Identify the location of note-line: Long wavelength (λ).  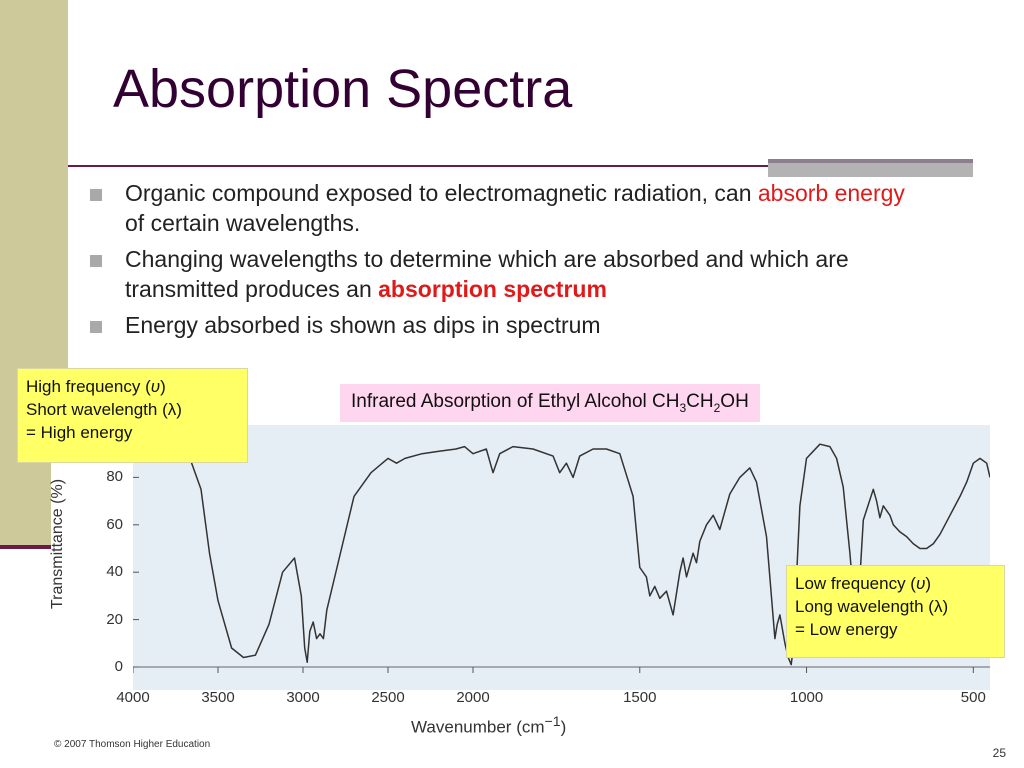
(895, 606).